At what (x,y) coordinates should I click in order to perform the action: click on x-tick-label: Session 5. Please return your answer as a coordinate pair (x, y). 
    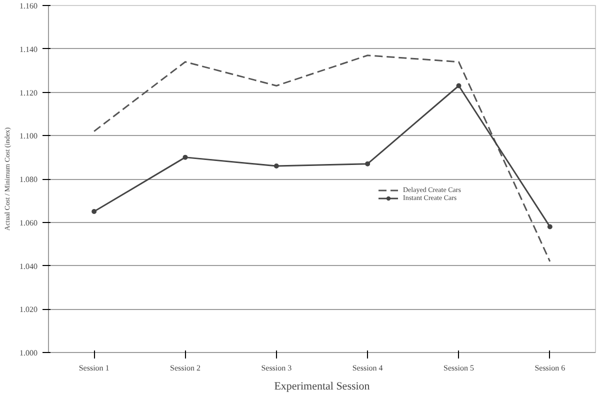
    Looking at the image, I should click on (459, 368).